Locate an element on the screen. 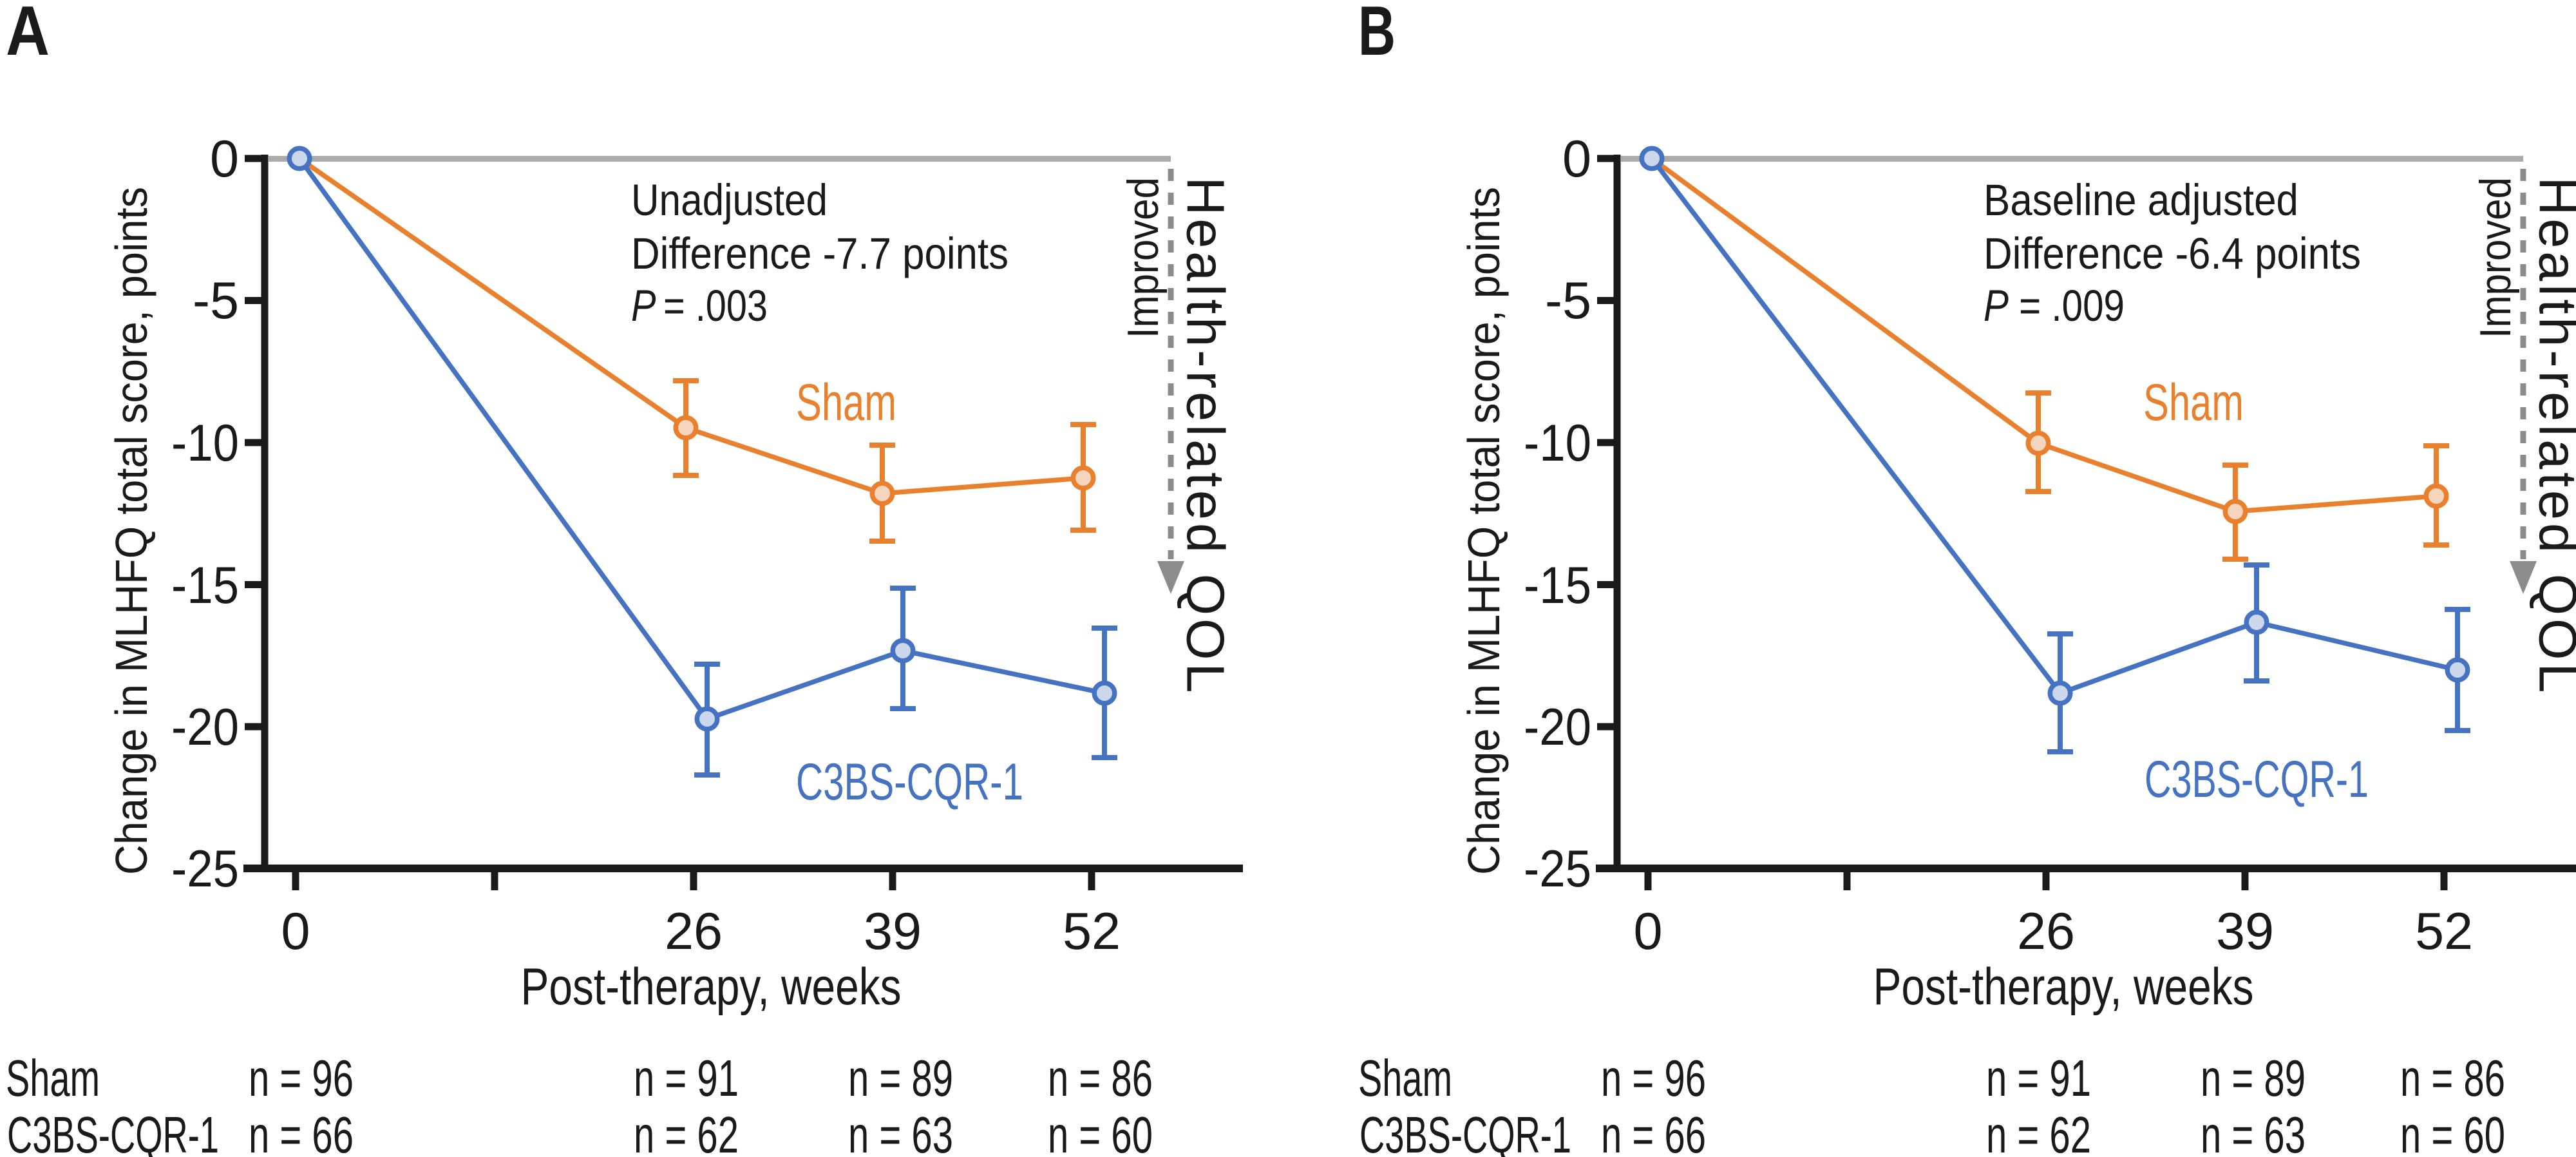  svg-text: A is located at coordinates (28, 35).